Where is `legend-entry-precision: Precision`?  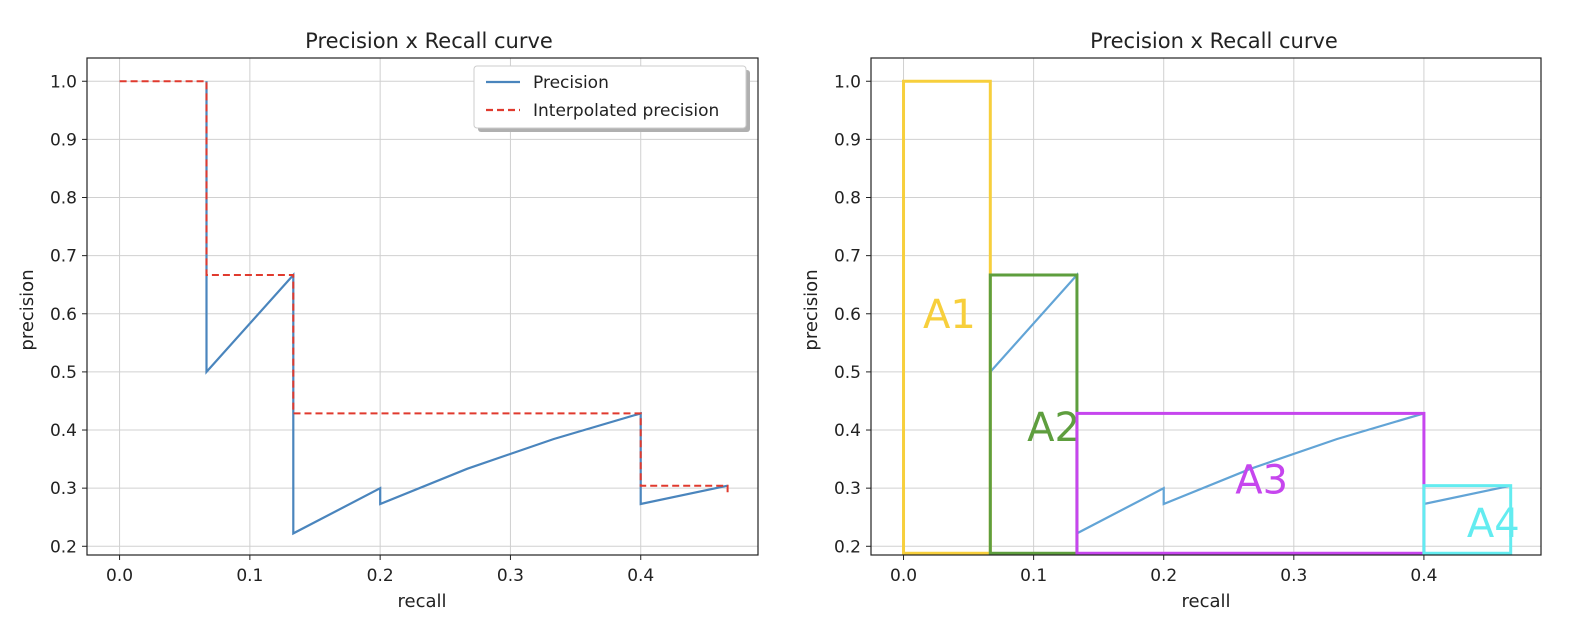
legend-entry-precision: Precision is located at coordinates (571, 83).